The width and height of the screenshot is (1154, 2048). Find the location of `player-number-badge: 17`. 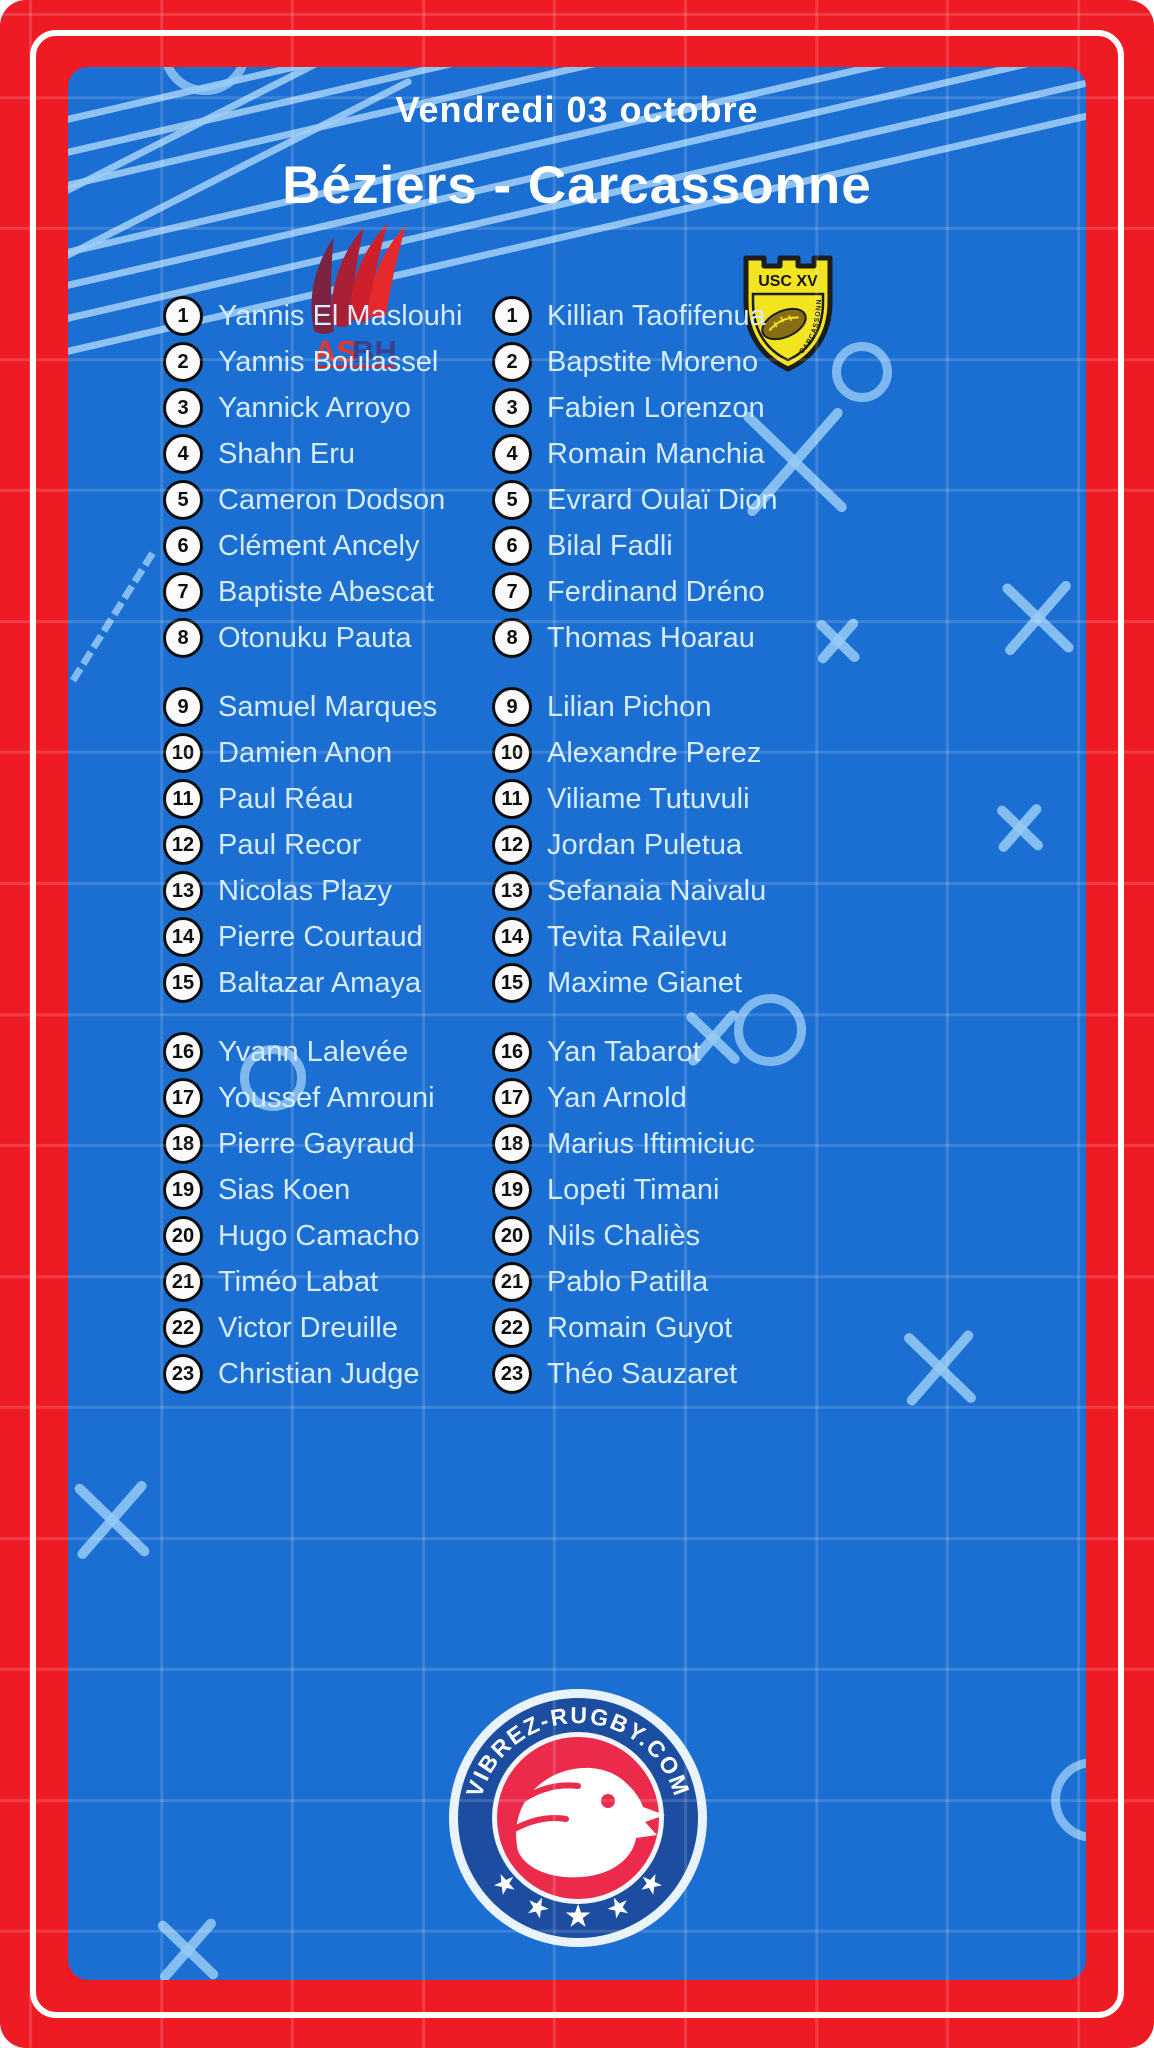

player-number-badge: 17 is located at coordinates (512, 1098).